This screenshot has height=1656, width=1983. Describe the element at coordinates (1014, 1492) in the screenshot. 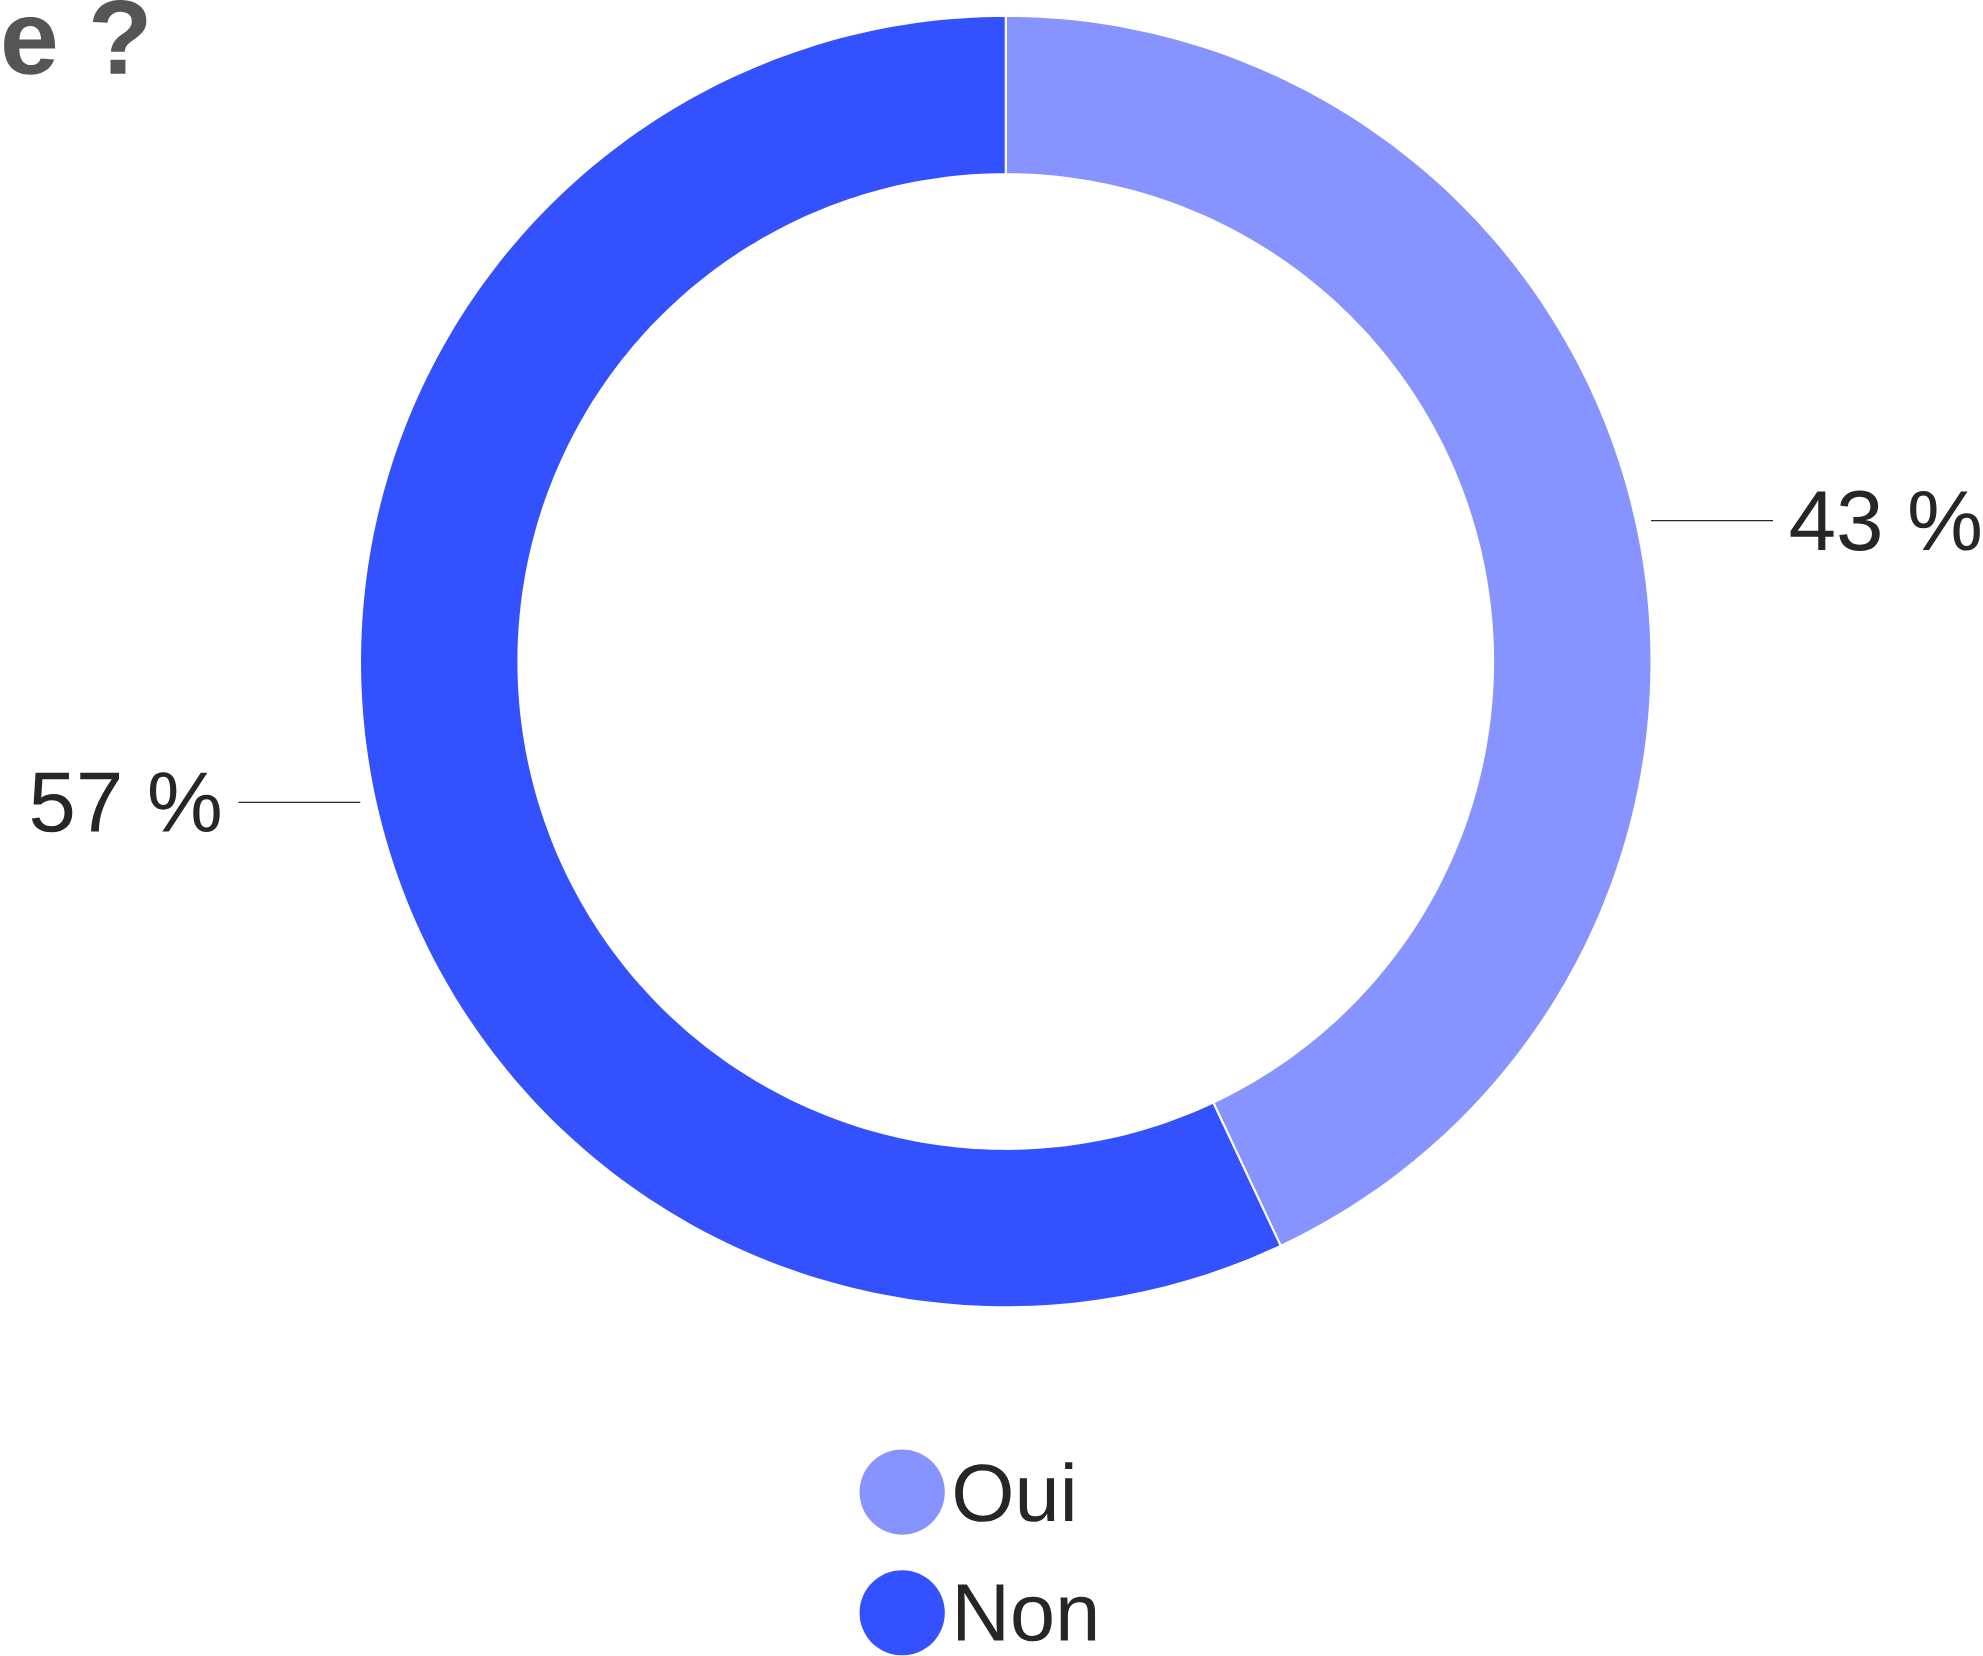

I see `legend-label: Oui` at that location.